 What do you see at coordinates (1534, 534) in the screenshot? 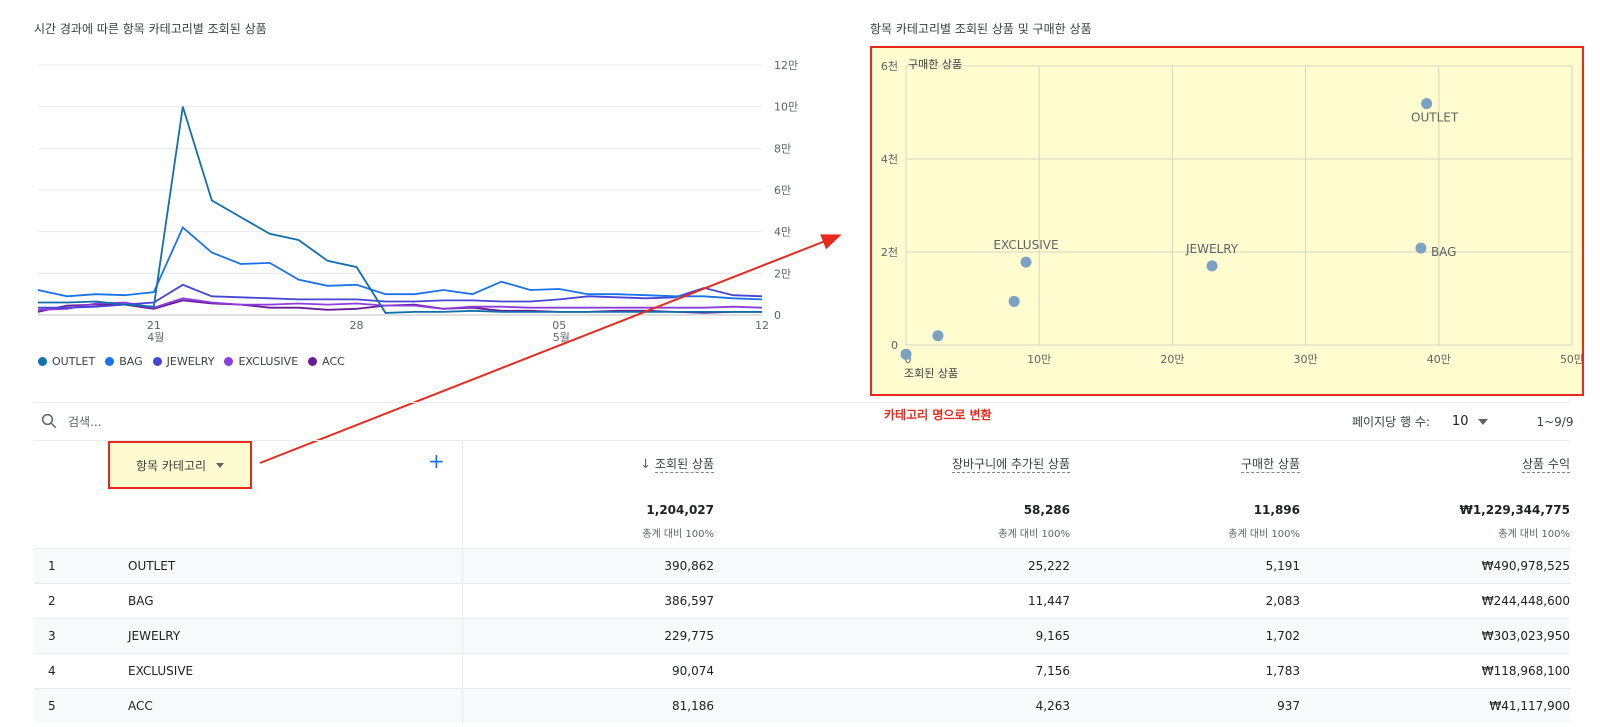
I see `pct-revenue: 총계 대비 100%` at bounding box center [1534, 534].